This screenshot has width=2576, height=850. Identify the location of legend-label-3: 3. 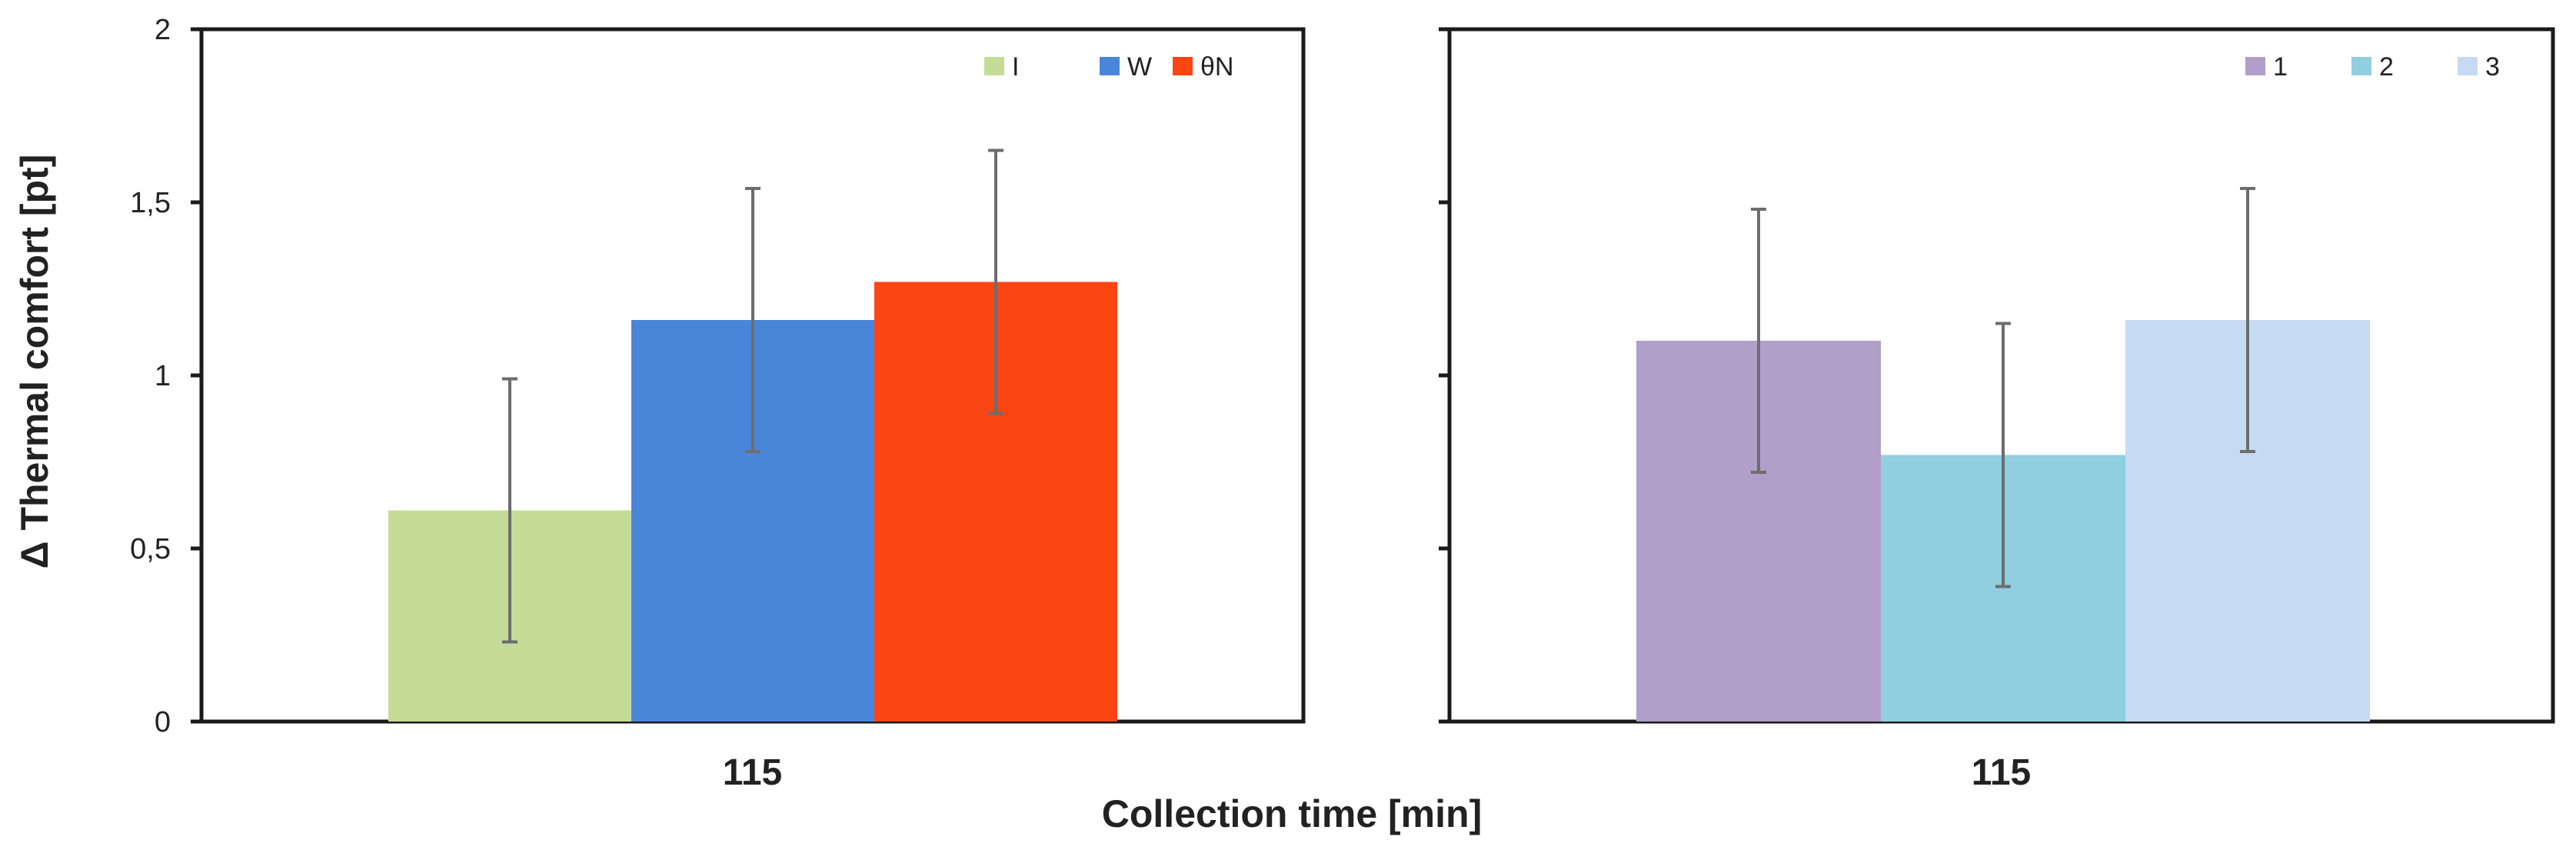
(2493, 67).